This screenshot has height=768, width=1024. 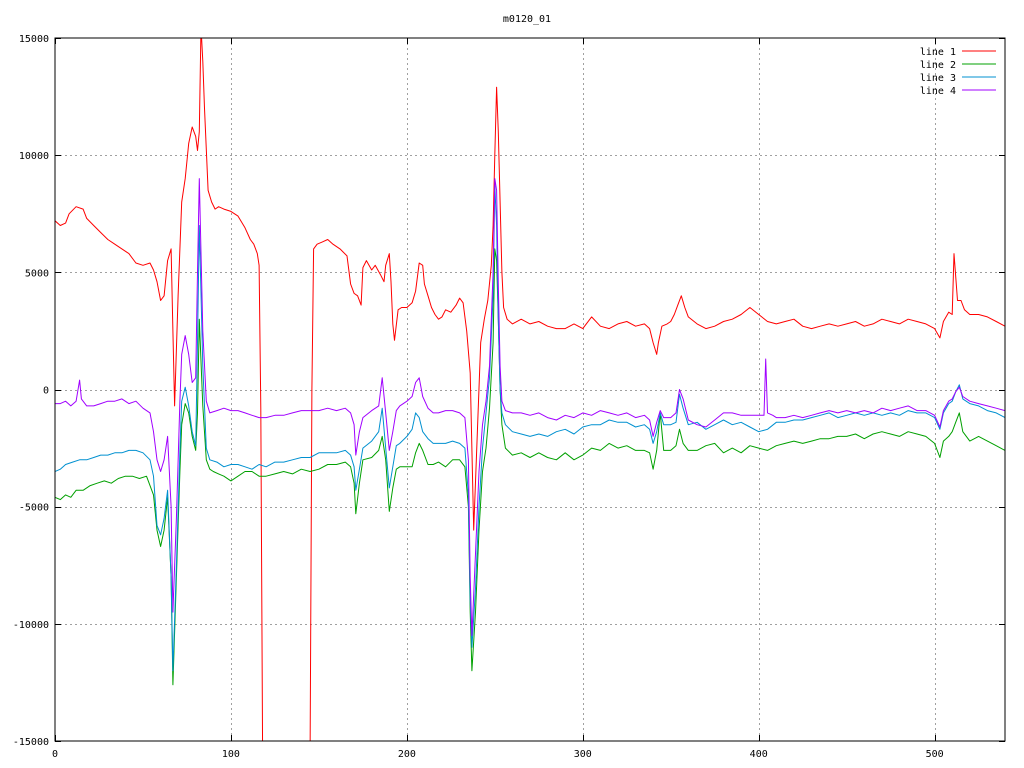 What do you see at coordinates (37, 273) in the screenshot?
I see `y-tick-label: 5000` at bounding box center [37, 273].